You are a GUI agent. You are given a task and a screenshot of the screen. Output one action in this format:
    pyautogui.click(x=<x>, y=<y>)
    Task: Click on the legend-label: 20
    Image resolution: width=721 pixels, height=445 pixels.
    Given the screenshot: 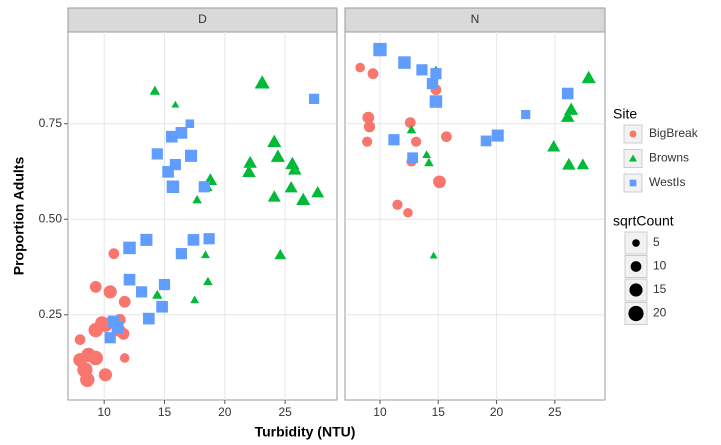 What is the action you would take?
    pyautogui.click(x=660, y=313)
    